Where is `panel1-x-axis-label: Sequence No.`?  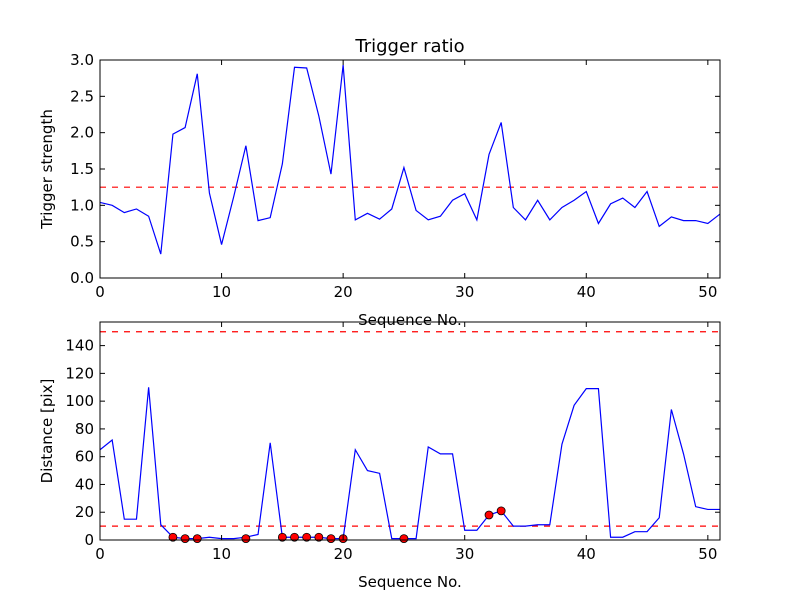
panel1-x-axis-label: Sequence No. is located at coordinates (410, 320).